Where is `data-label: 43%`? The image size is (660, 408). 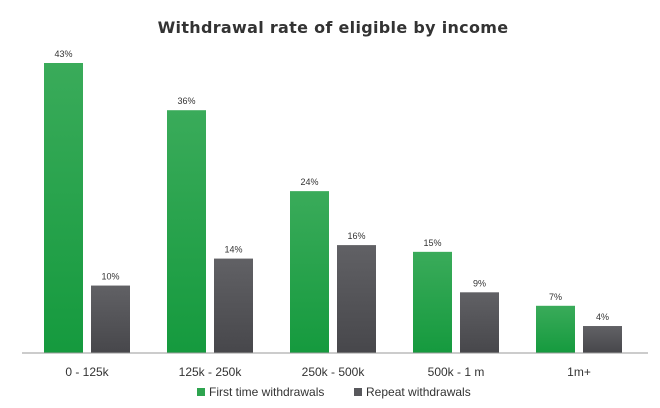 data-label: 43% is located at coordinates (63, 54).